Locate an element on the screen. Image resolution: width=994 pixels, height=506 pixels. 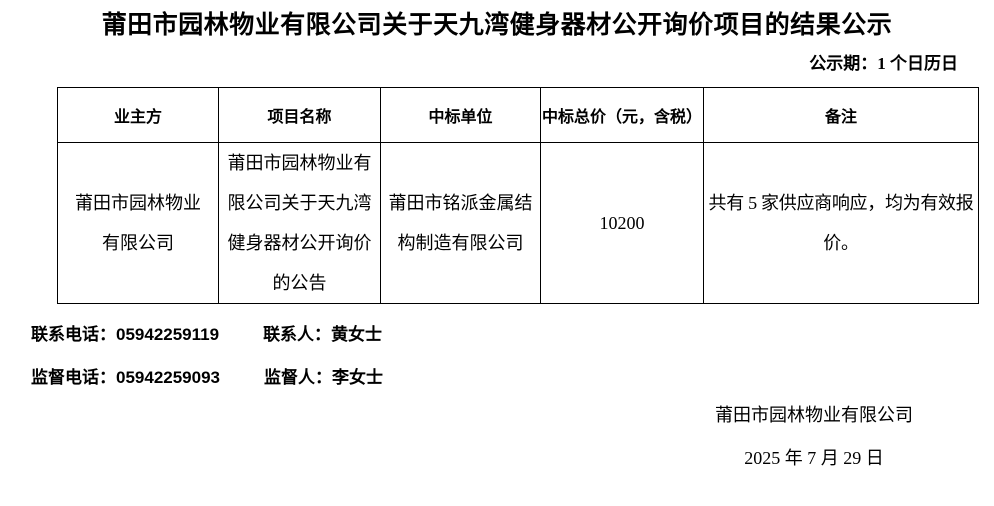
supervision-person-pair: 监督人：李女士 is located at coordinates (323, 378).